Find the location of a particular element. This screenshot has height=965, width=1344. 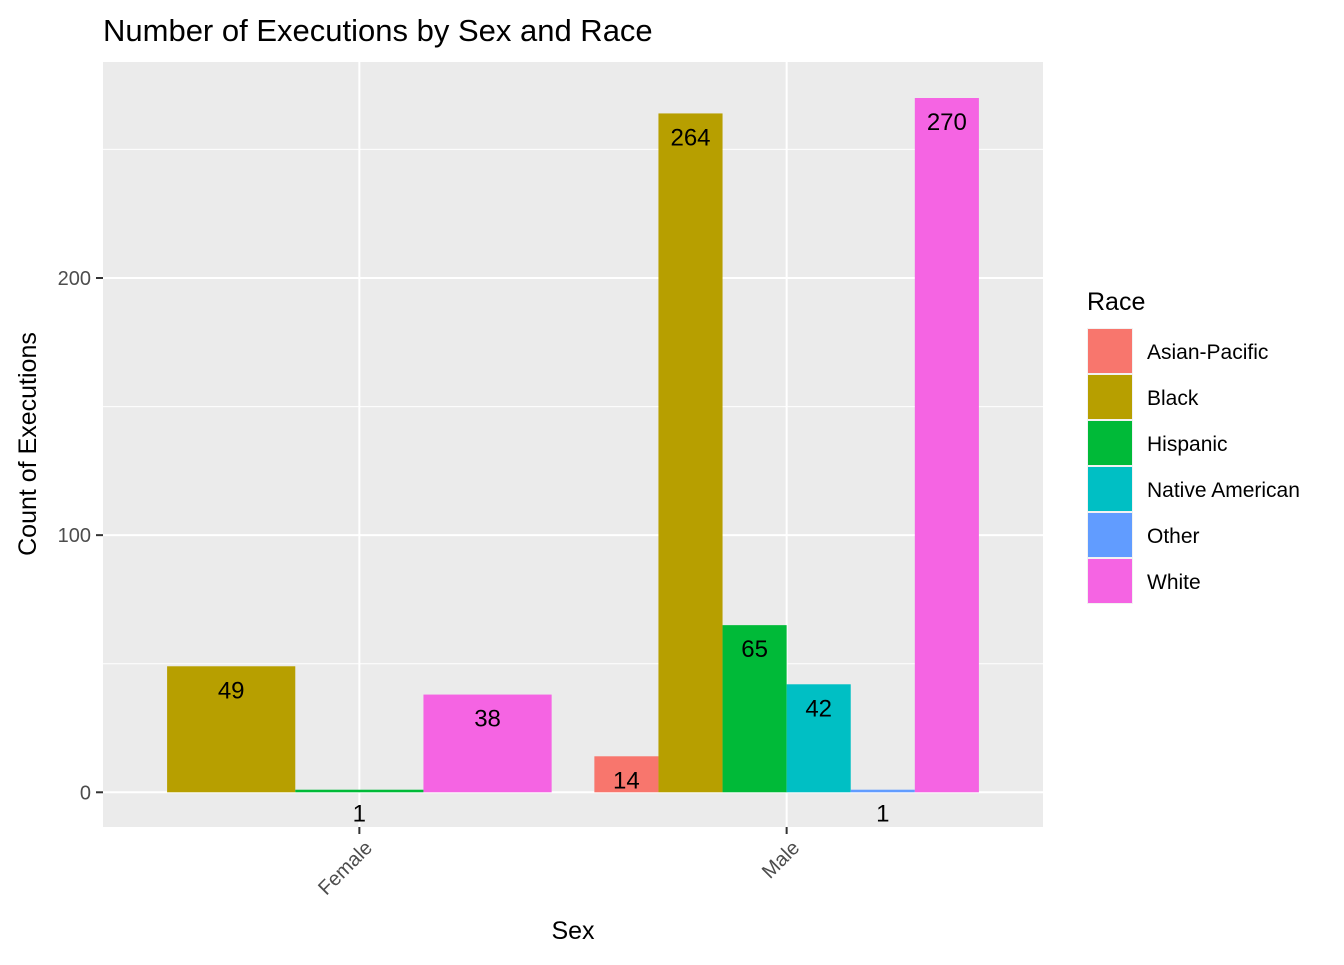

legend-item: Native American is located at coordinates (1193, 489).